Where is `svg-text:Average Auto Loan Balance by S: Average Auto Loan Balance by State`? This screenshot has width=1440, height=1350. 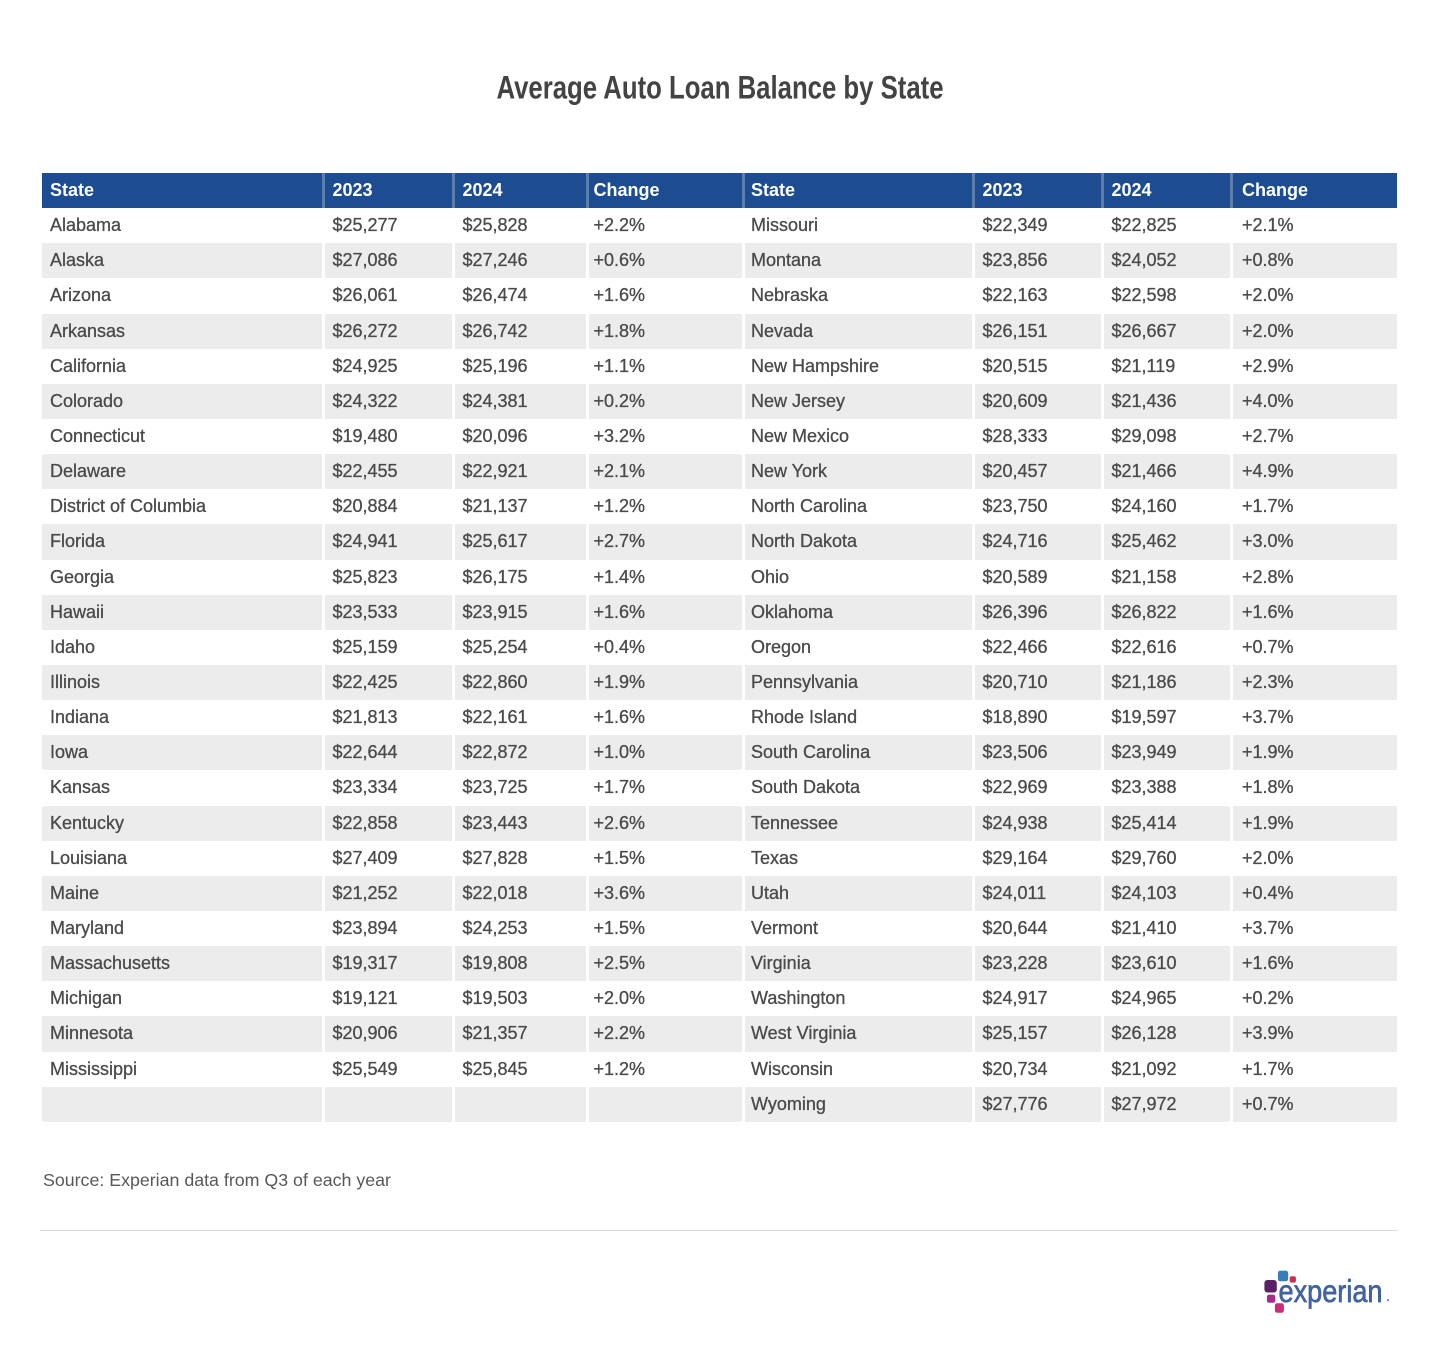
svg-text:Average Auto Loan Balance by S: Average Auto Loan Balance by State is located at coordinates (720, 87).